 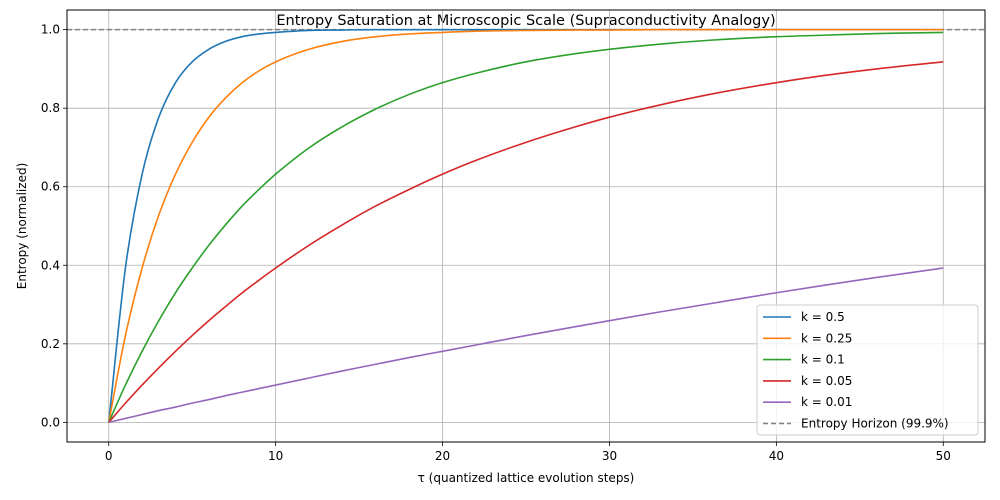 I want to click on y-tick-label: 0.8, so click(x=50, y=108).